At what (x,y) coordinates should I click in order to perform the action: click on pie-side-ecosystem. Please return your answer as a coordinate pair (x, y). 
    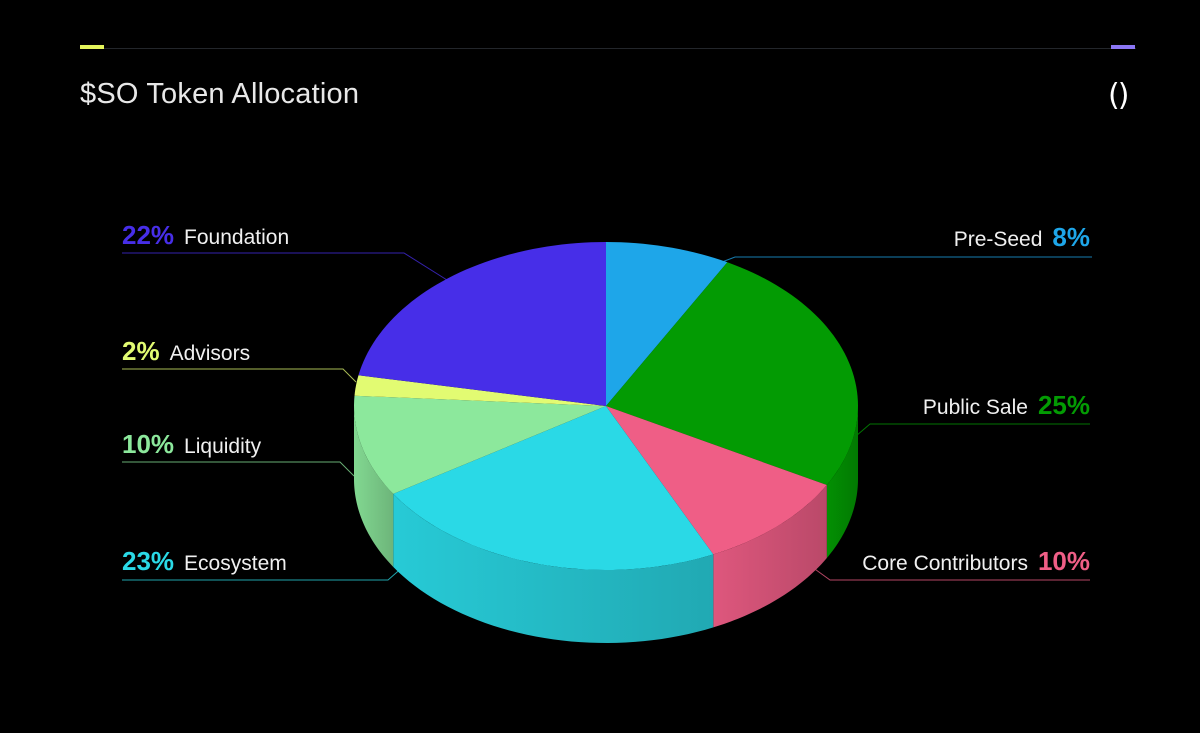
    Looking at the image, I should click on (553, 568).